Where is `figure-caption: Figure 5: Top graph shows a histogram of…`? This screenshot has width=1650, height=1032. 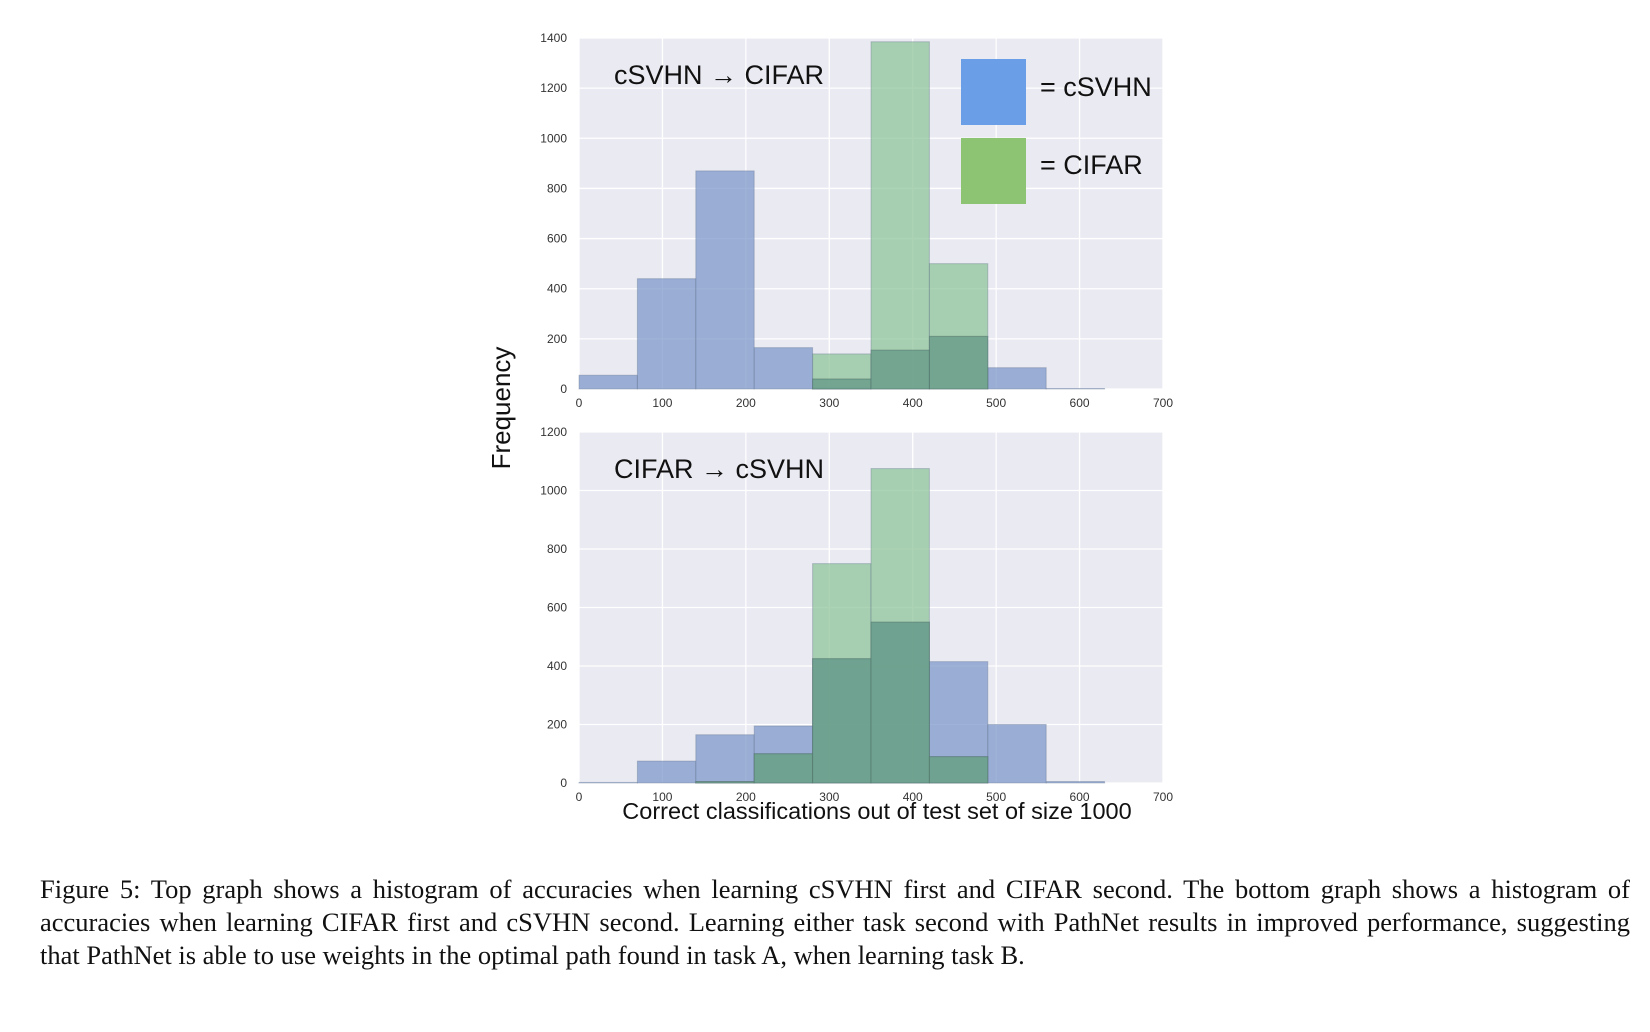
figure-caption: Figure 5: Top graph shows a histogram of… is located at coordinates (835, 922).